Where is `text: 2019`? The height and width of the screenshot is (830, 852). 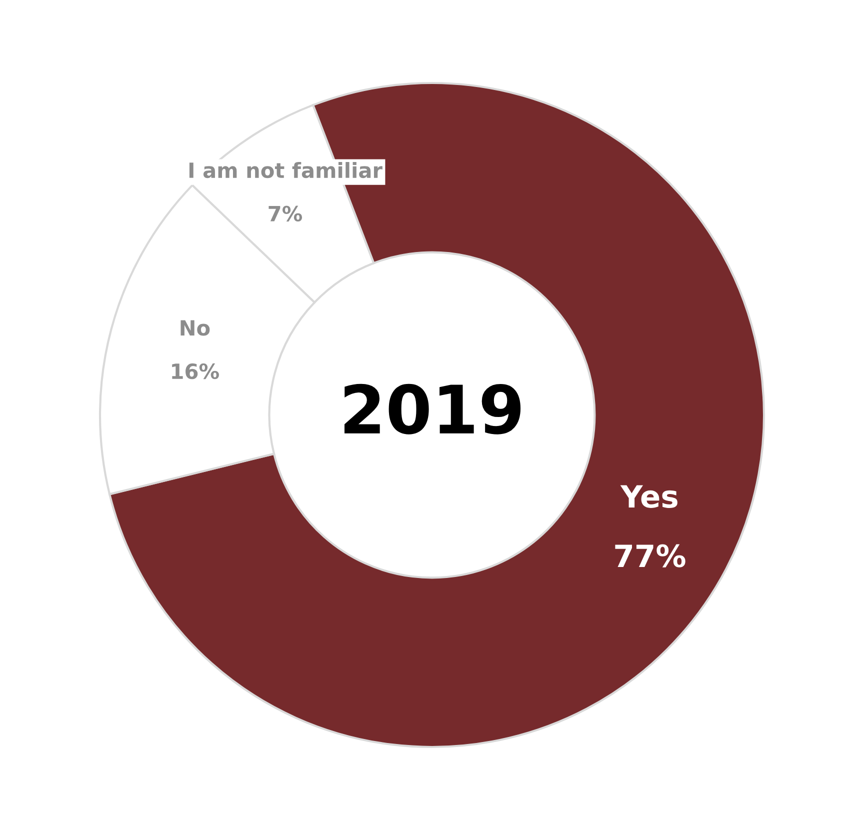
text: 2019 is located at coordinates (432, 409).